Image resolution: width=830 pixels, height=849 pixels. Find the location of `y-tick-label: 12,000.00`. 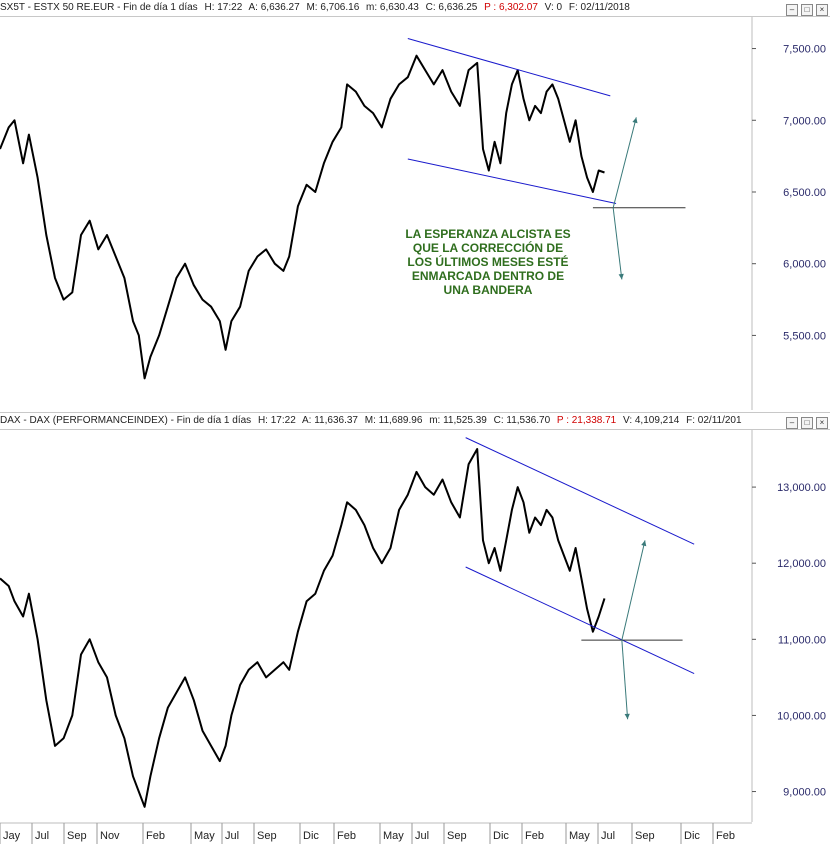

y-tick-label: 12,000.00 is located at coordinates (801, 564).